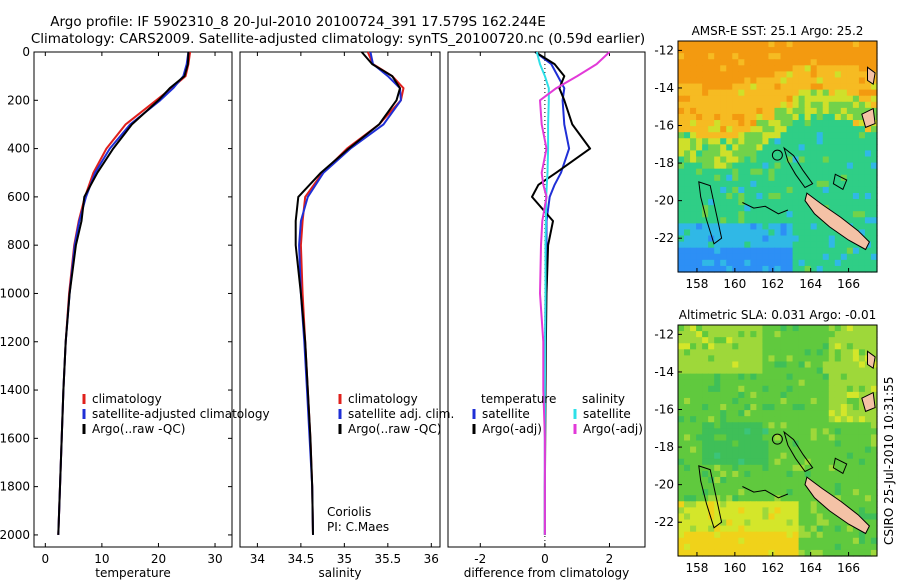 The width and height of the screenshot is (900, 580). Describe the element at coordinates (777, 155) in the screenshot. I see `sst-profile-marker` at that location.